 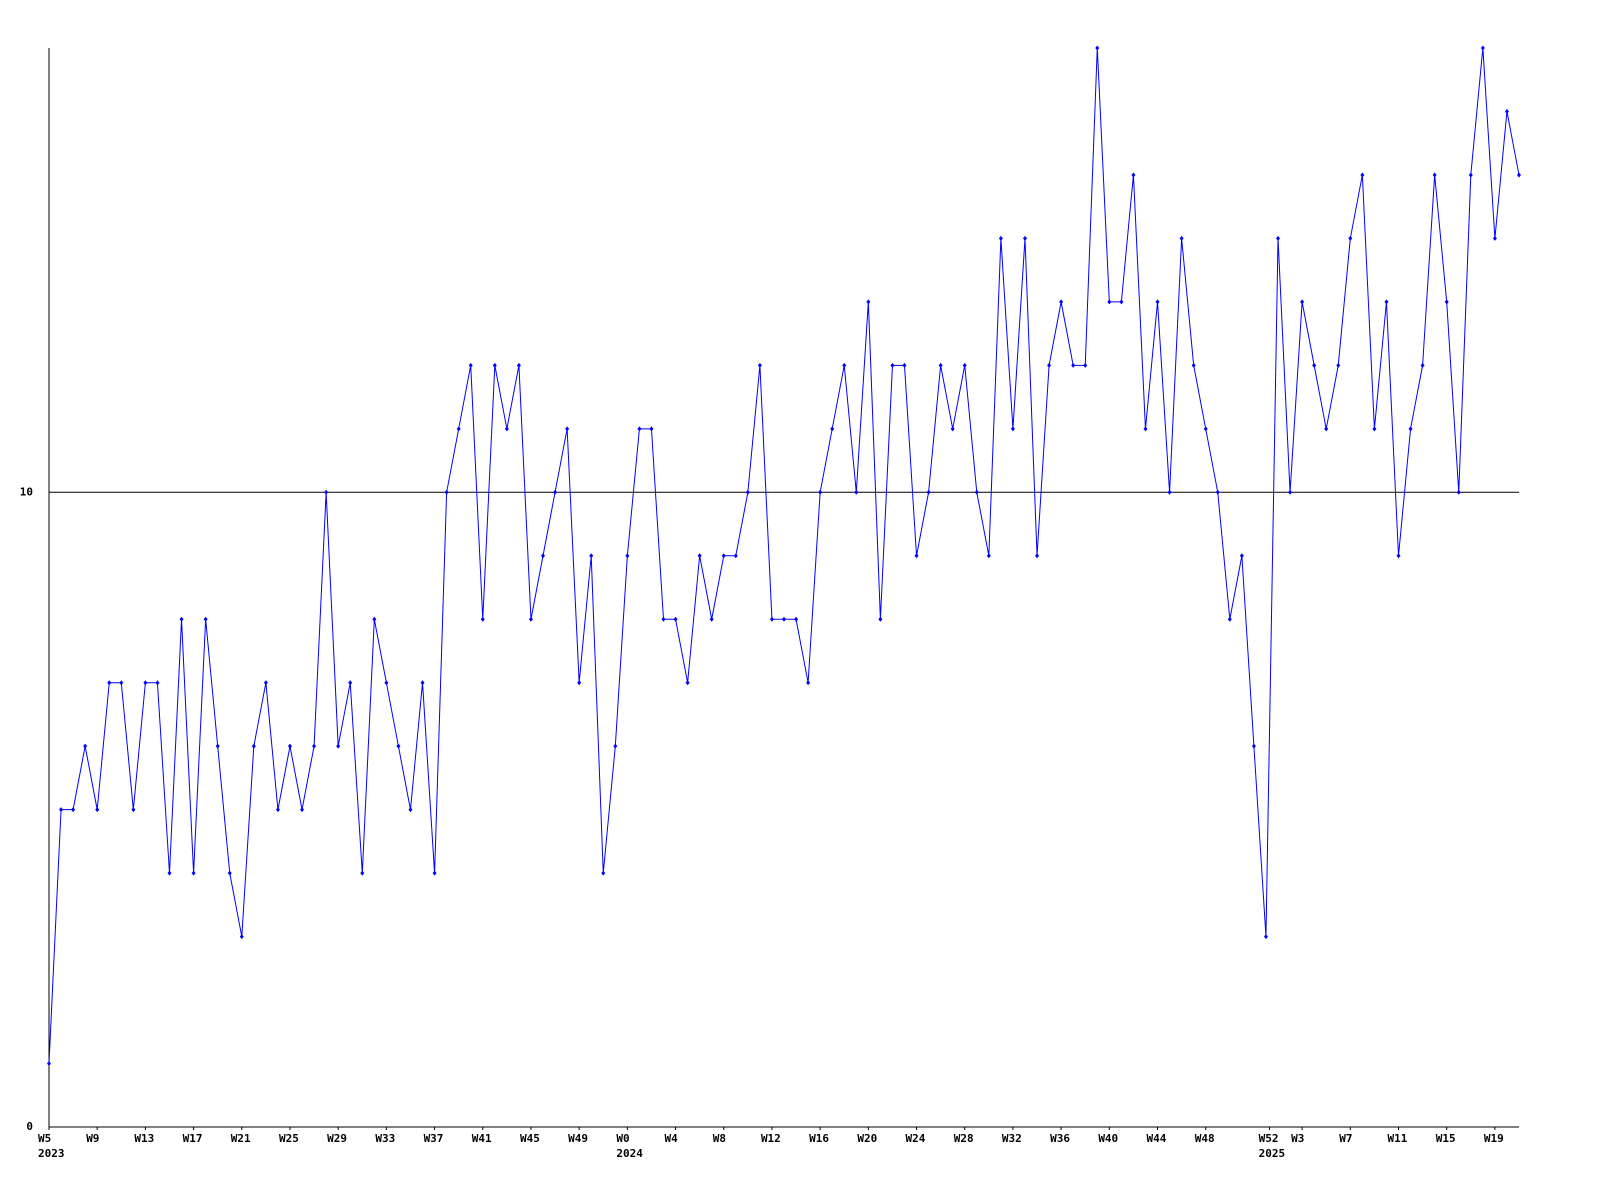 What do you see at coordinates (26, 491) in the screenshot?
I see `y-tick-label: 10` at bounding box center [26, 491].